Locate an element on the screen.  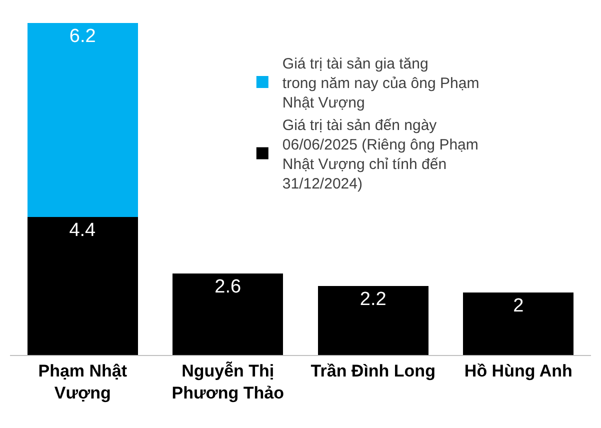
data-label: 2.6 is located at coordinates (228, 287).